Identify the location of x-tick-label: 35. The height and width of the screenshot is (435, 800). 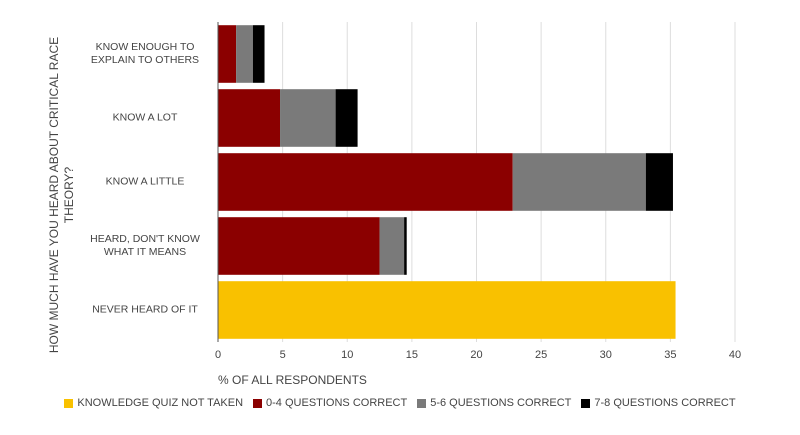
(670, 355).